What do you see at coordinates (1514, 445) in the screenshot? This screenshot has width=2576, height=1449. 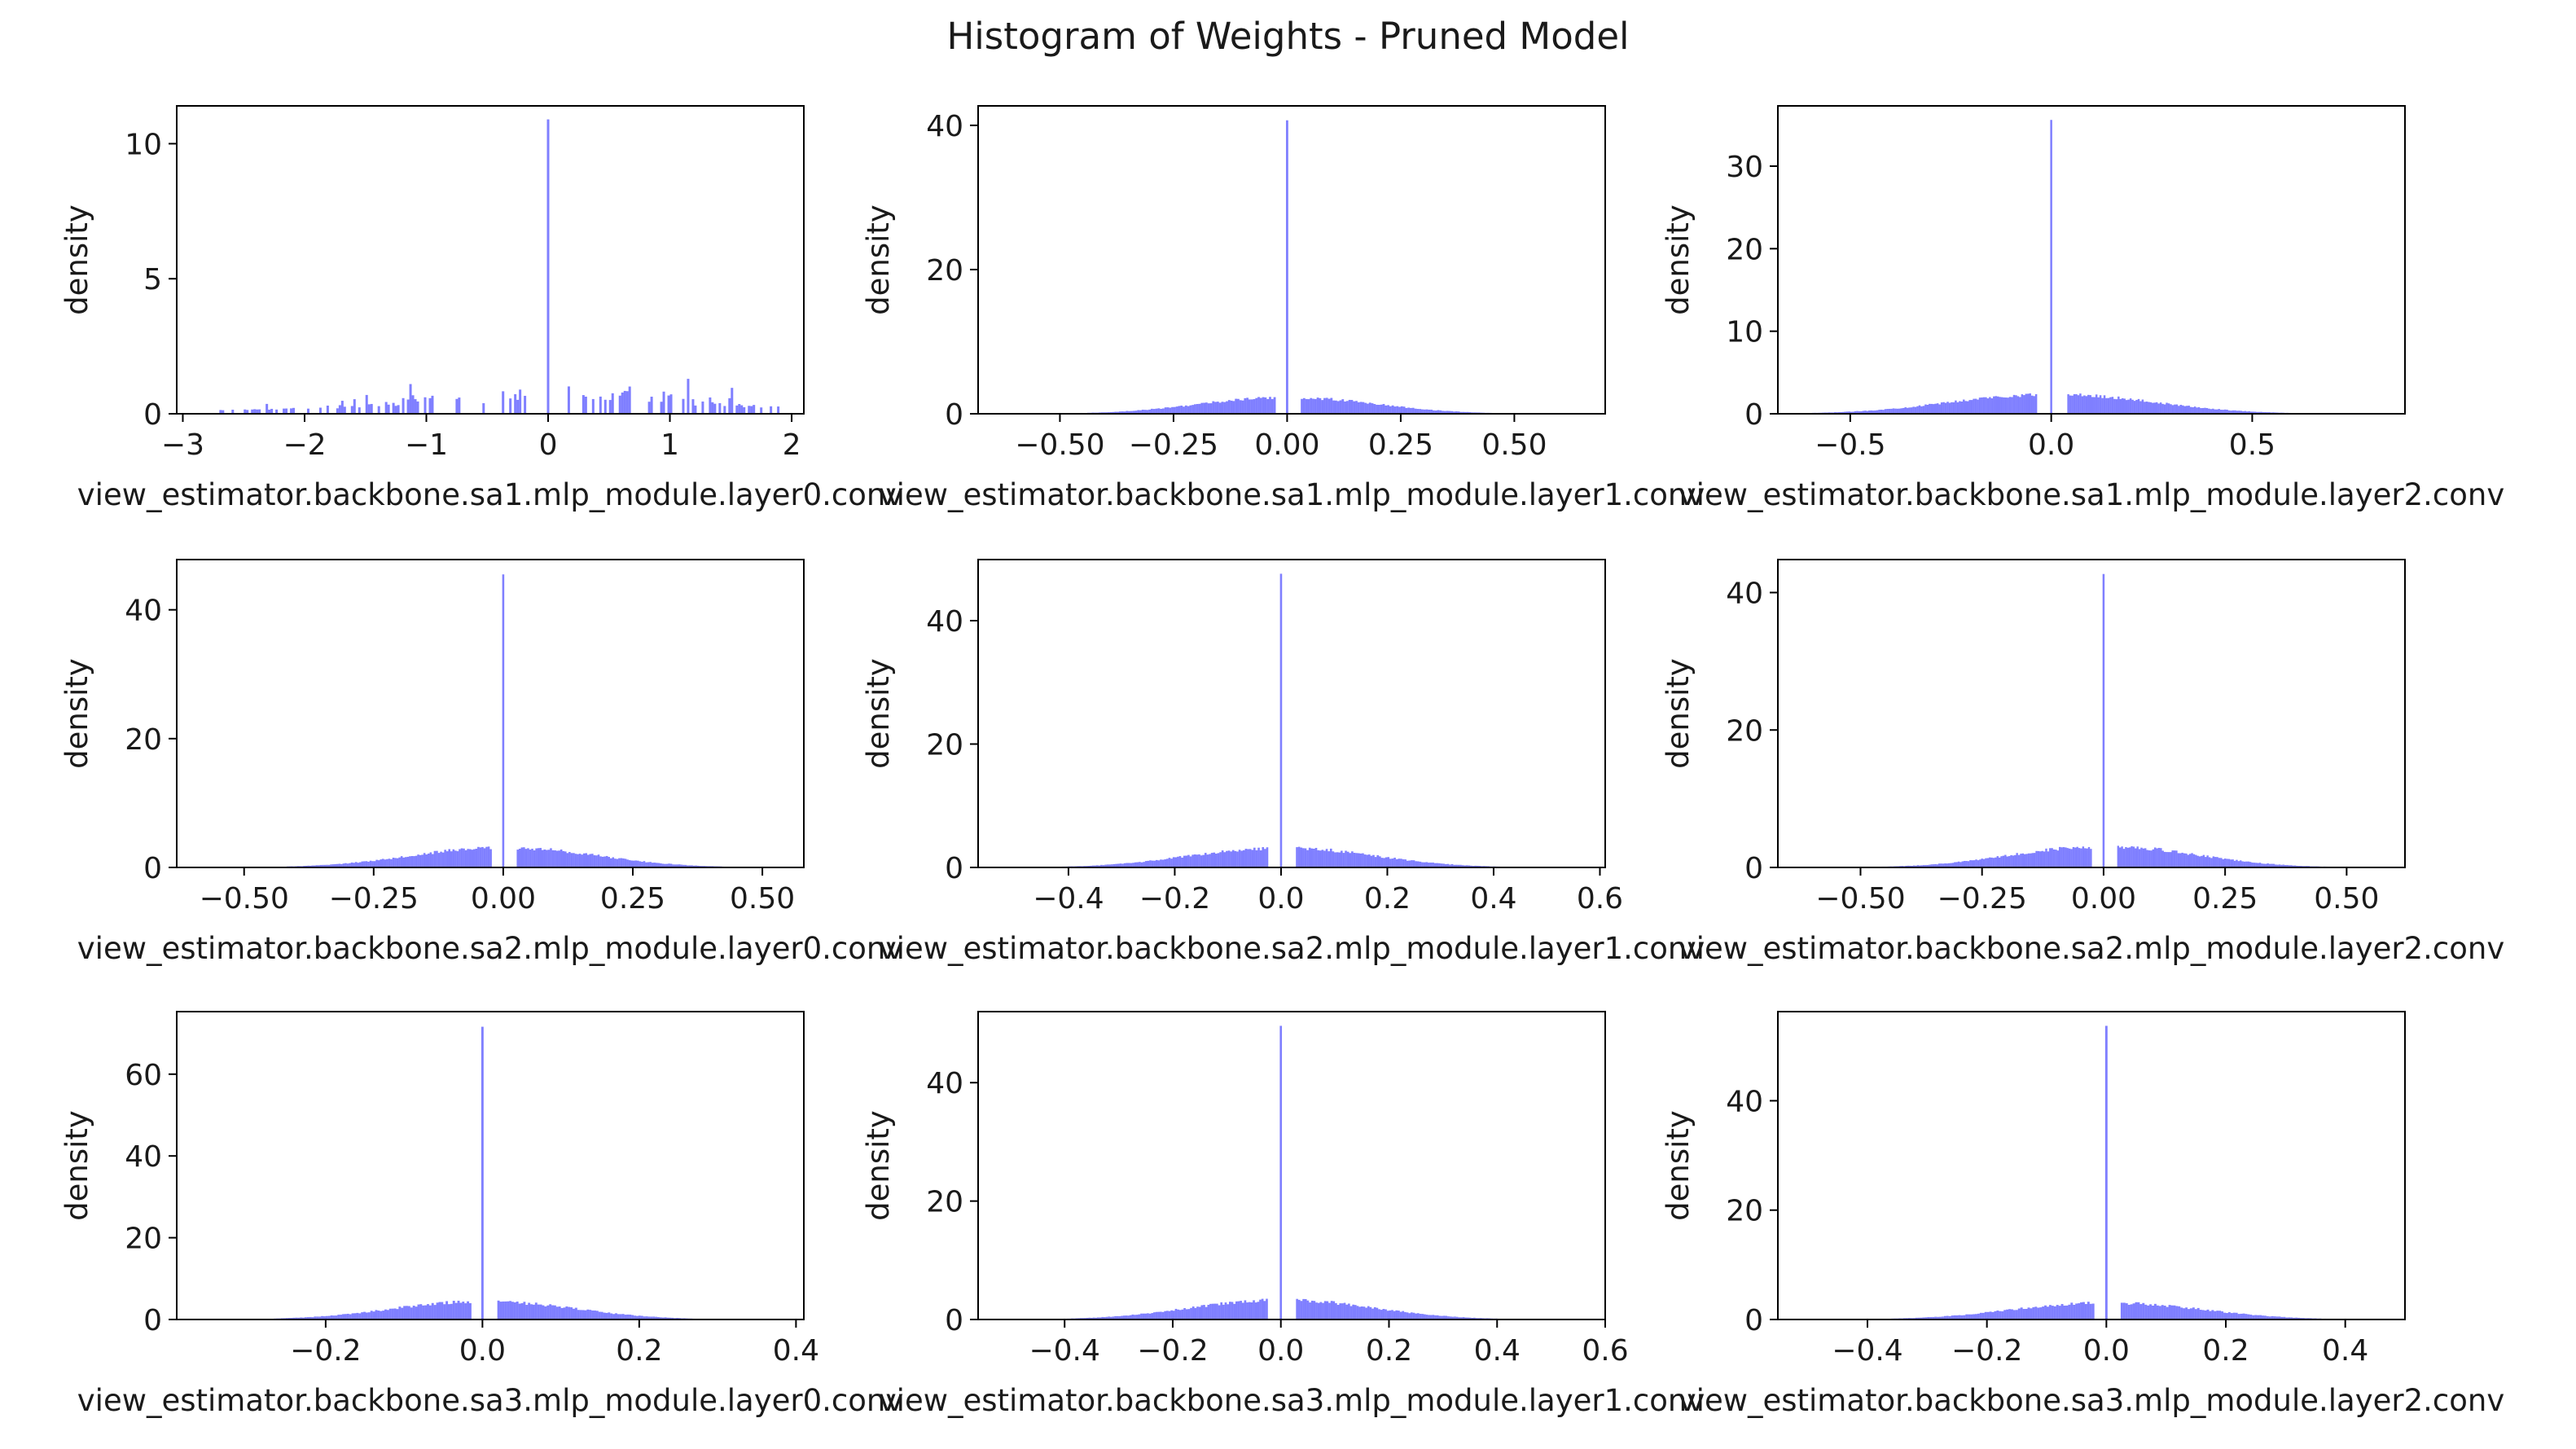 I see `x-tick-label: 0.50` at bounding box center [1514, 445].